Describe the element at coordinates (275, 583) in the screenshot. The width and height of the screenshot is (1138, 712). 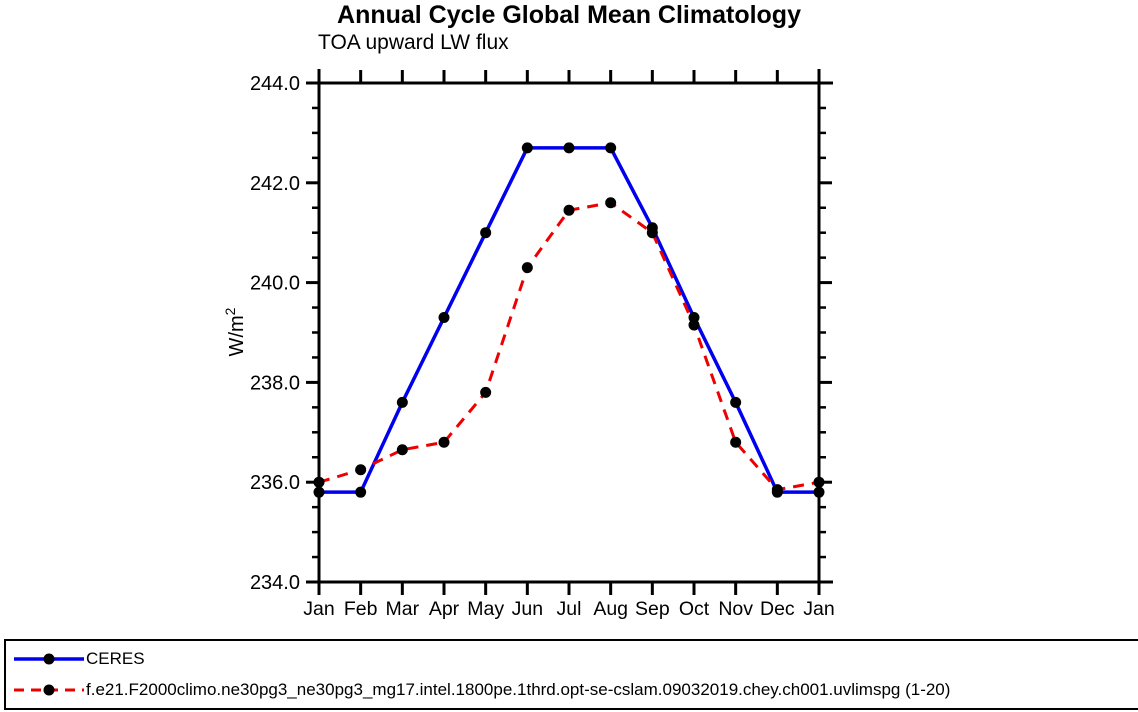
I see `y-tick-label: 234.0` at that location.